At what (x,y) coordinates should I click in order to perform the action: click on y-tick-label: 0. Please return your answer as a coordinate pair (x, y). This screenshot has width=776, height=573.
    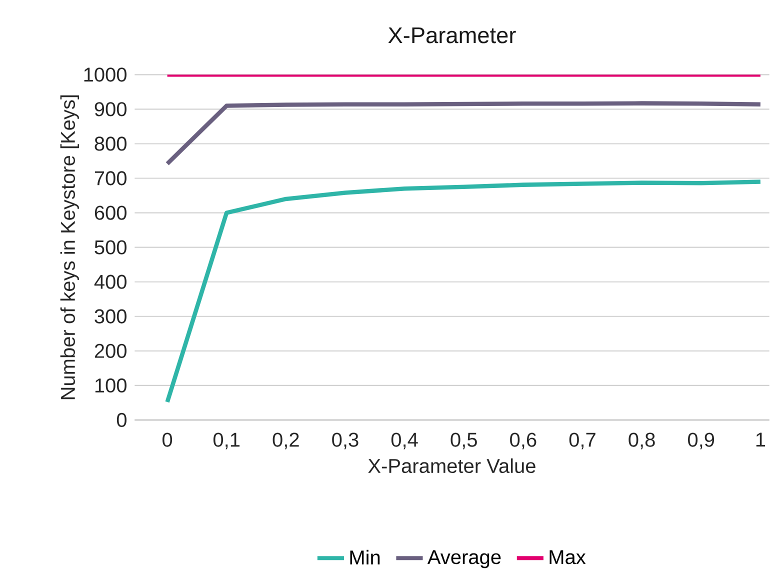
    Looking at the image, I should click on (121, 420).